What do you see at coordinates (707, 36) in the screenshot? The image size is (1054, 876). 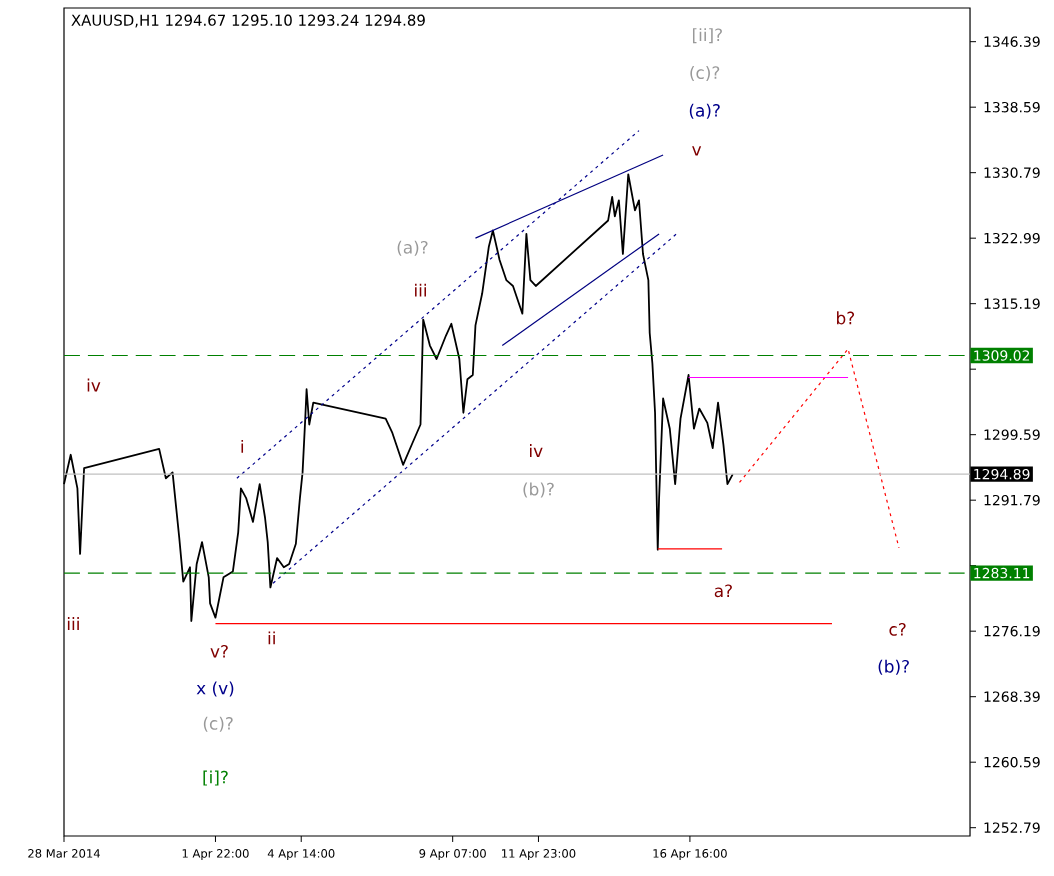 I see `annotation: [ii]?` at bounding box center [707, 36].